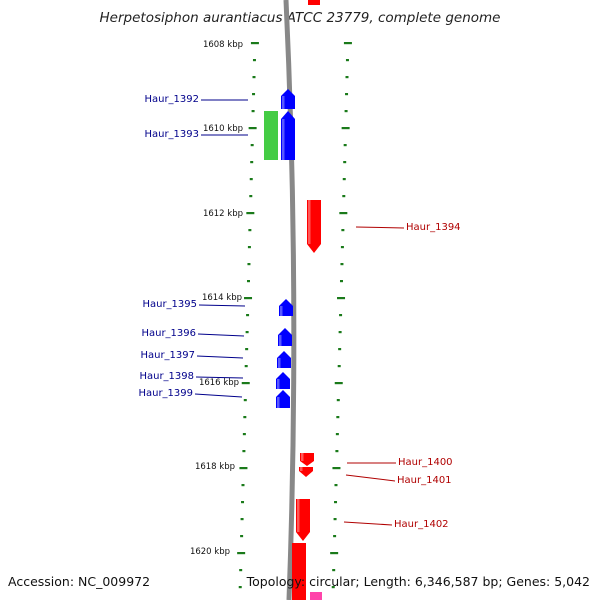  What do you see at coordinates (222, 298) in the screenshot?
I see `ruler-label: 1614 kbp` at bounding box center [222, 298].